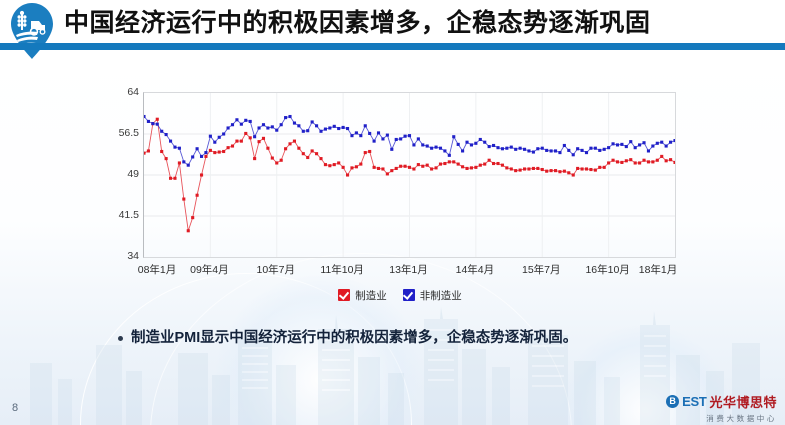 The image size is (785, 425). I want to click on y-axis-tick-label: 64, so click(133, 92).